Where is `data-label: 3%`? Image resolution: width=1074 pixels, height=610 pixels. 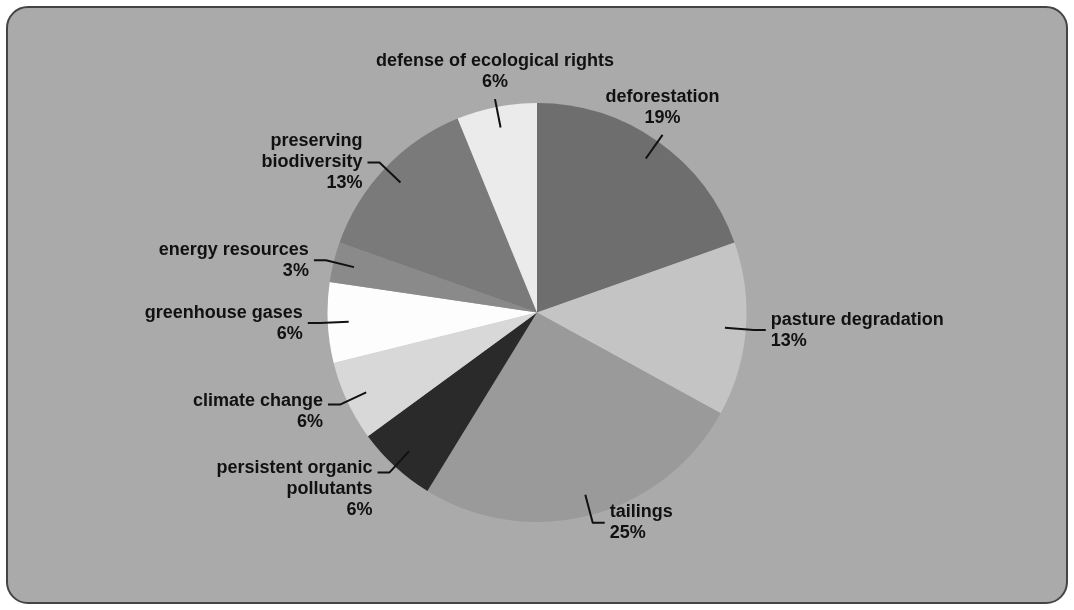 data-label: 3% is located at coordinates (295, 269).